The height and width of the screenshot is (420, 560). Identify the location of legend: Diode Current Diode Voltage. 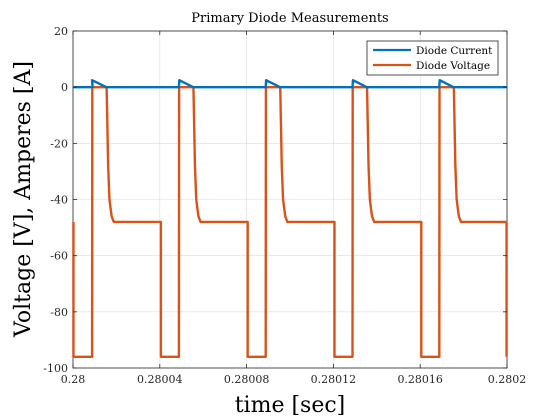
(432, 58).